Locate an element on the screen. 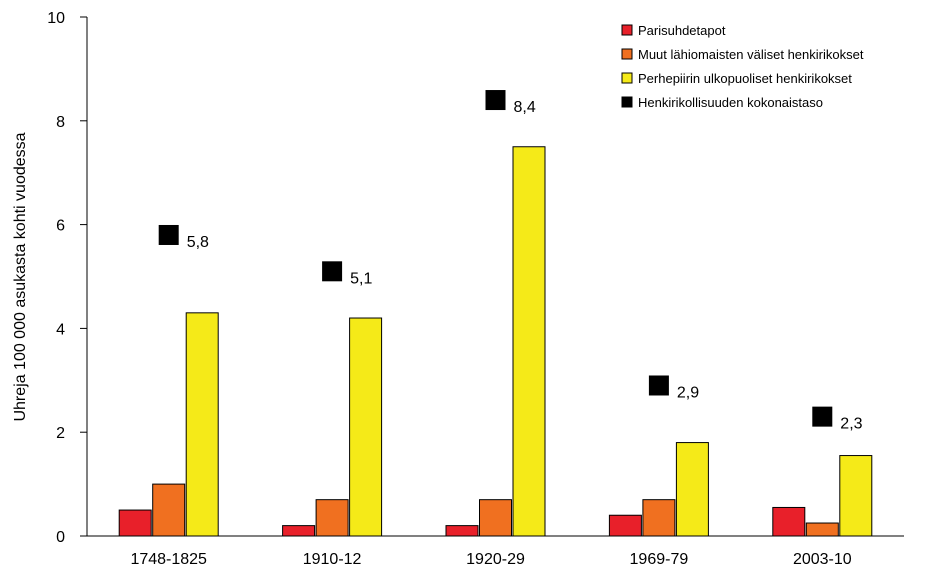 This screenshot has height=581, width=949. x-tick-label: 1920-29 is located at coordinates (495, 559).